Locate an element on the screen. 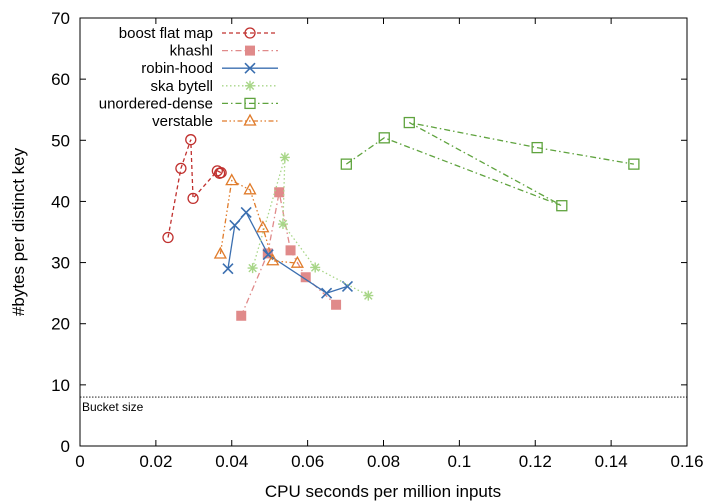  legend-label: unordered-dense is located at coordinates (156, 103).